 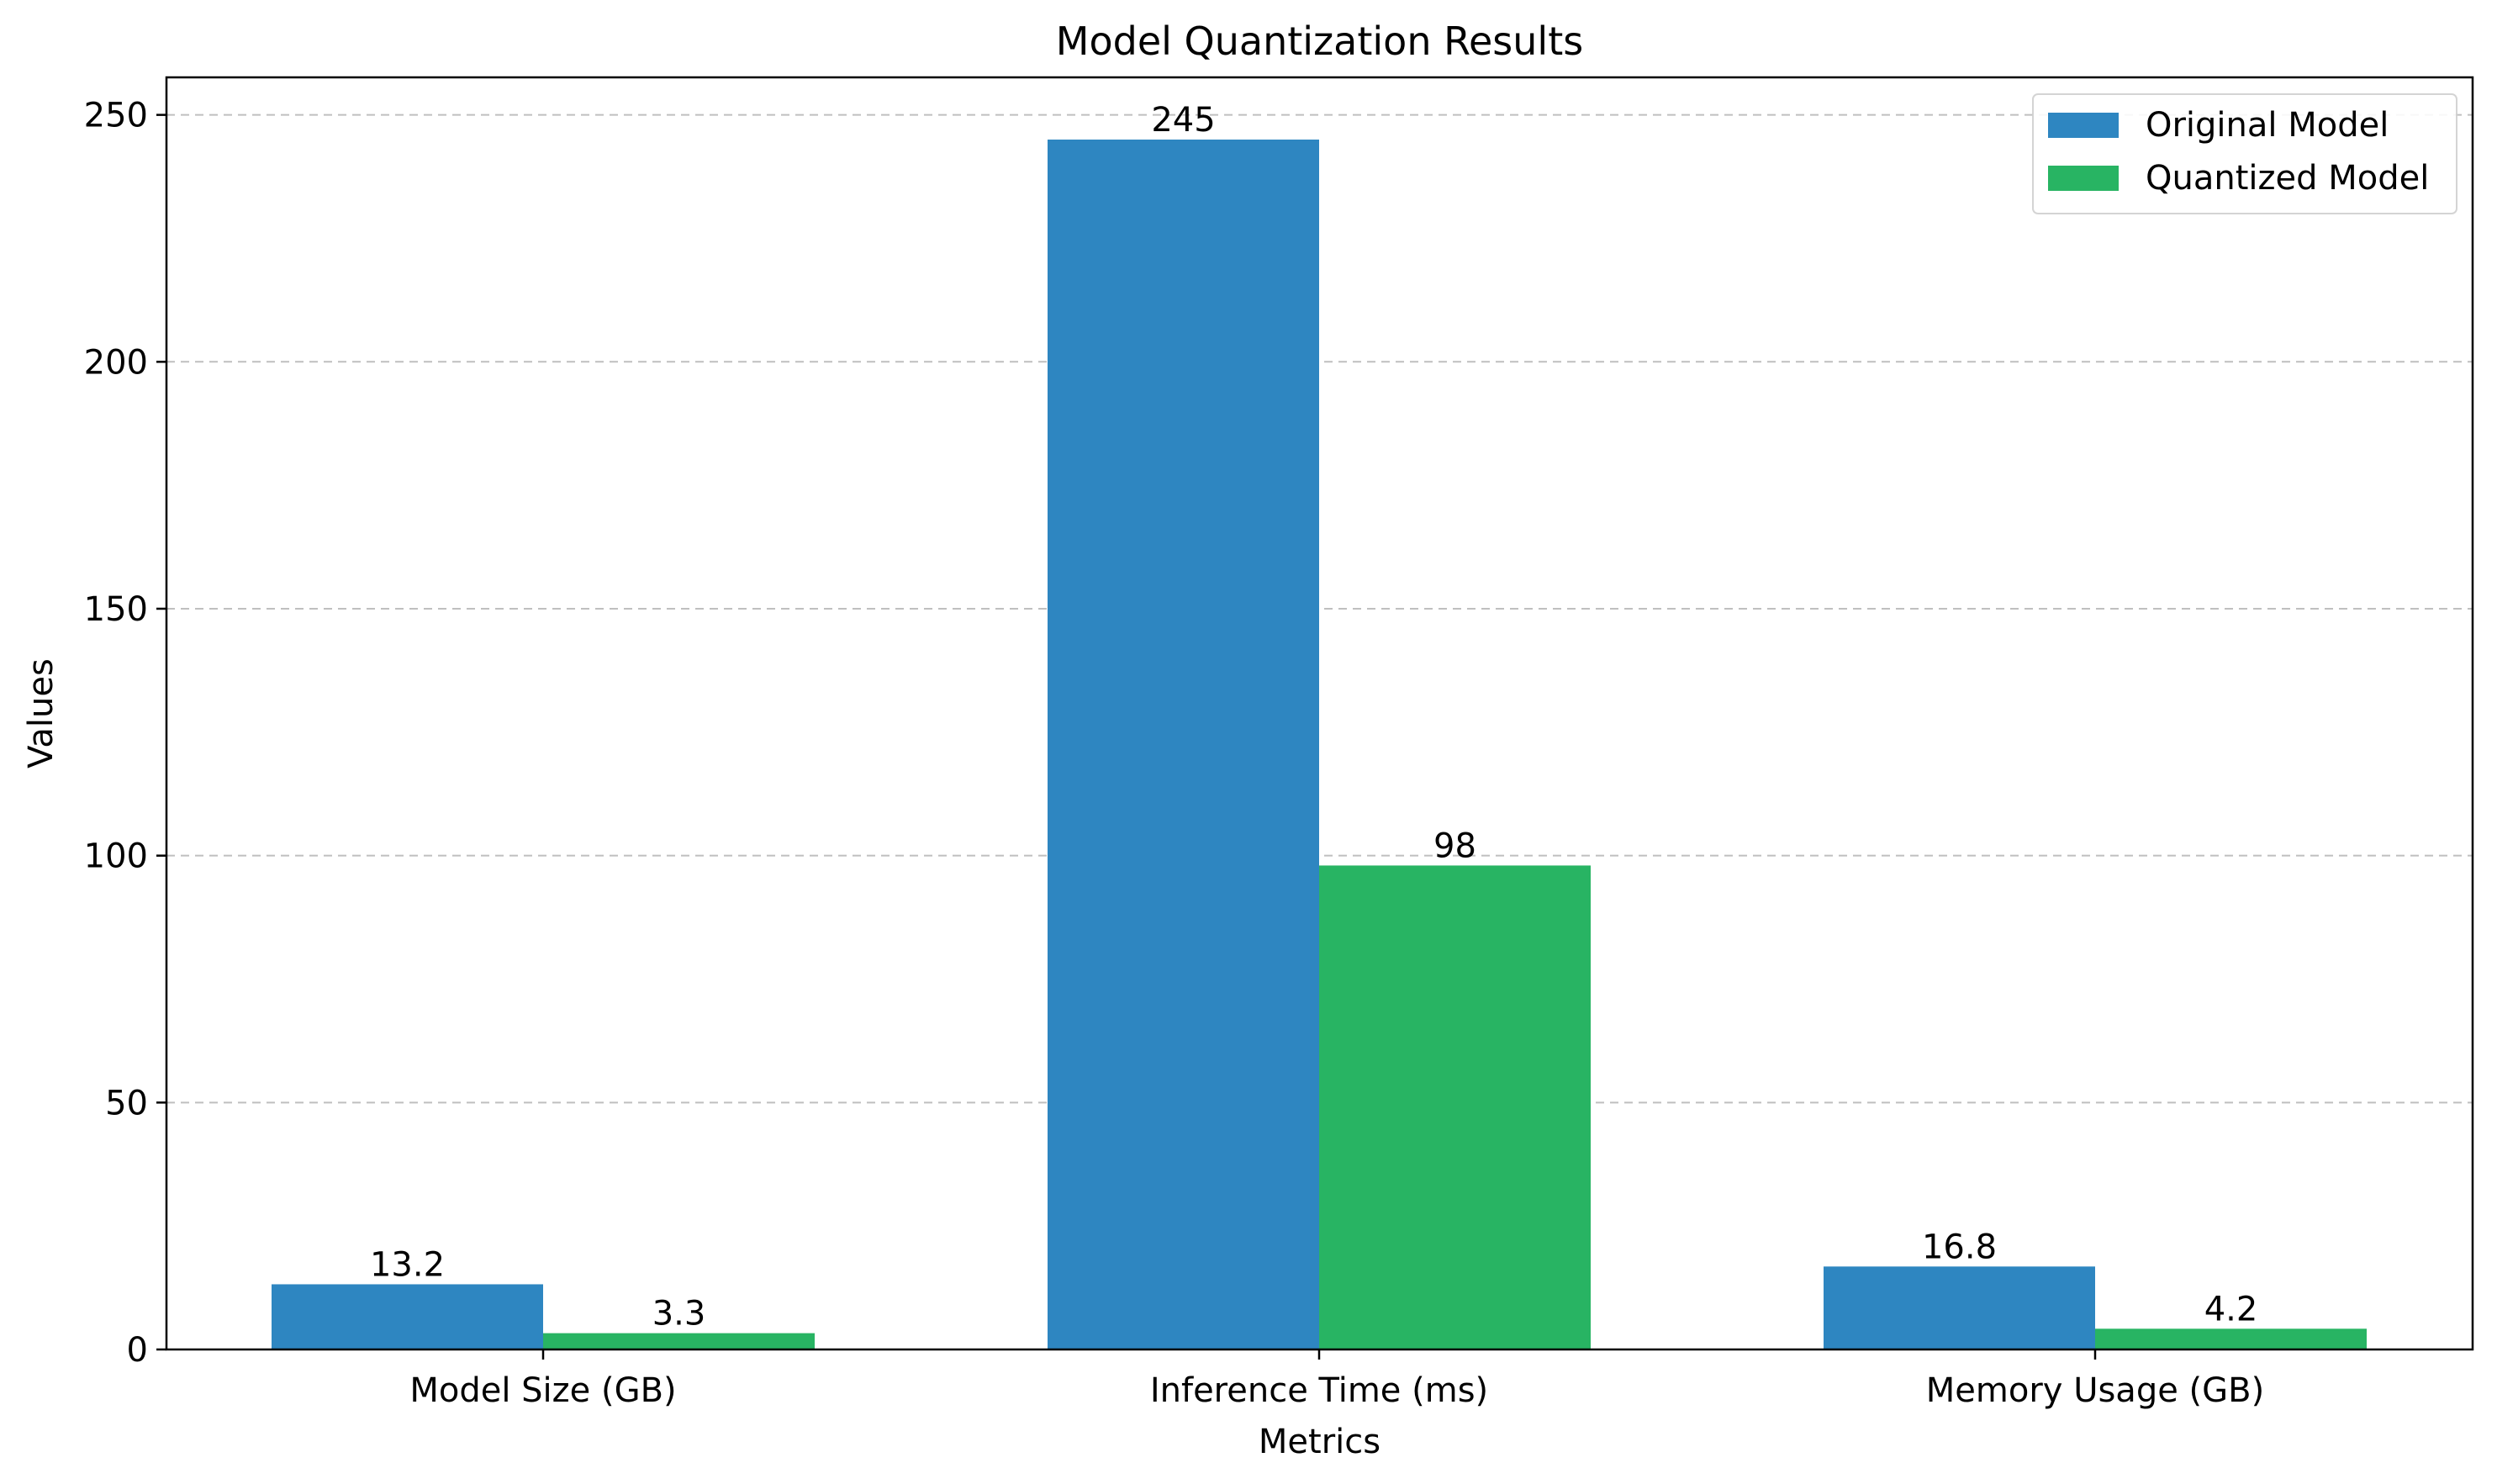 What do you see at coordinates (1319, 41) in the screenshot?
I see `chart-title: Model Quantization Results` at bounding box center [1319, 41].